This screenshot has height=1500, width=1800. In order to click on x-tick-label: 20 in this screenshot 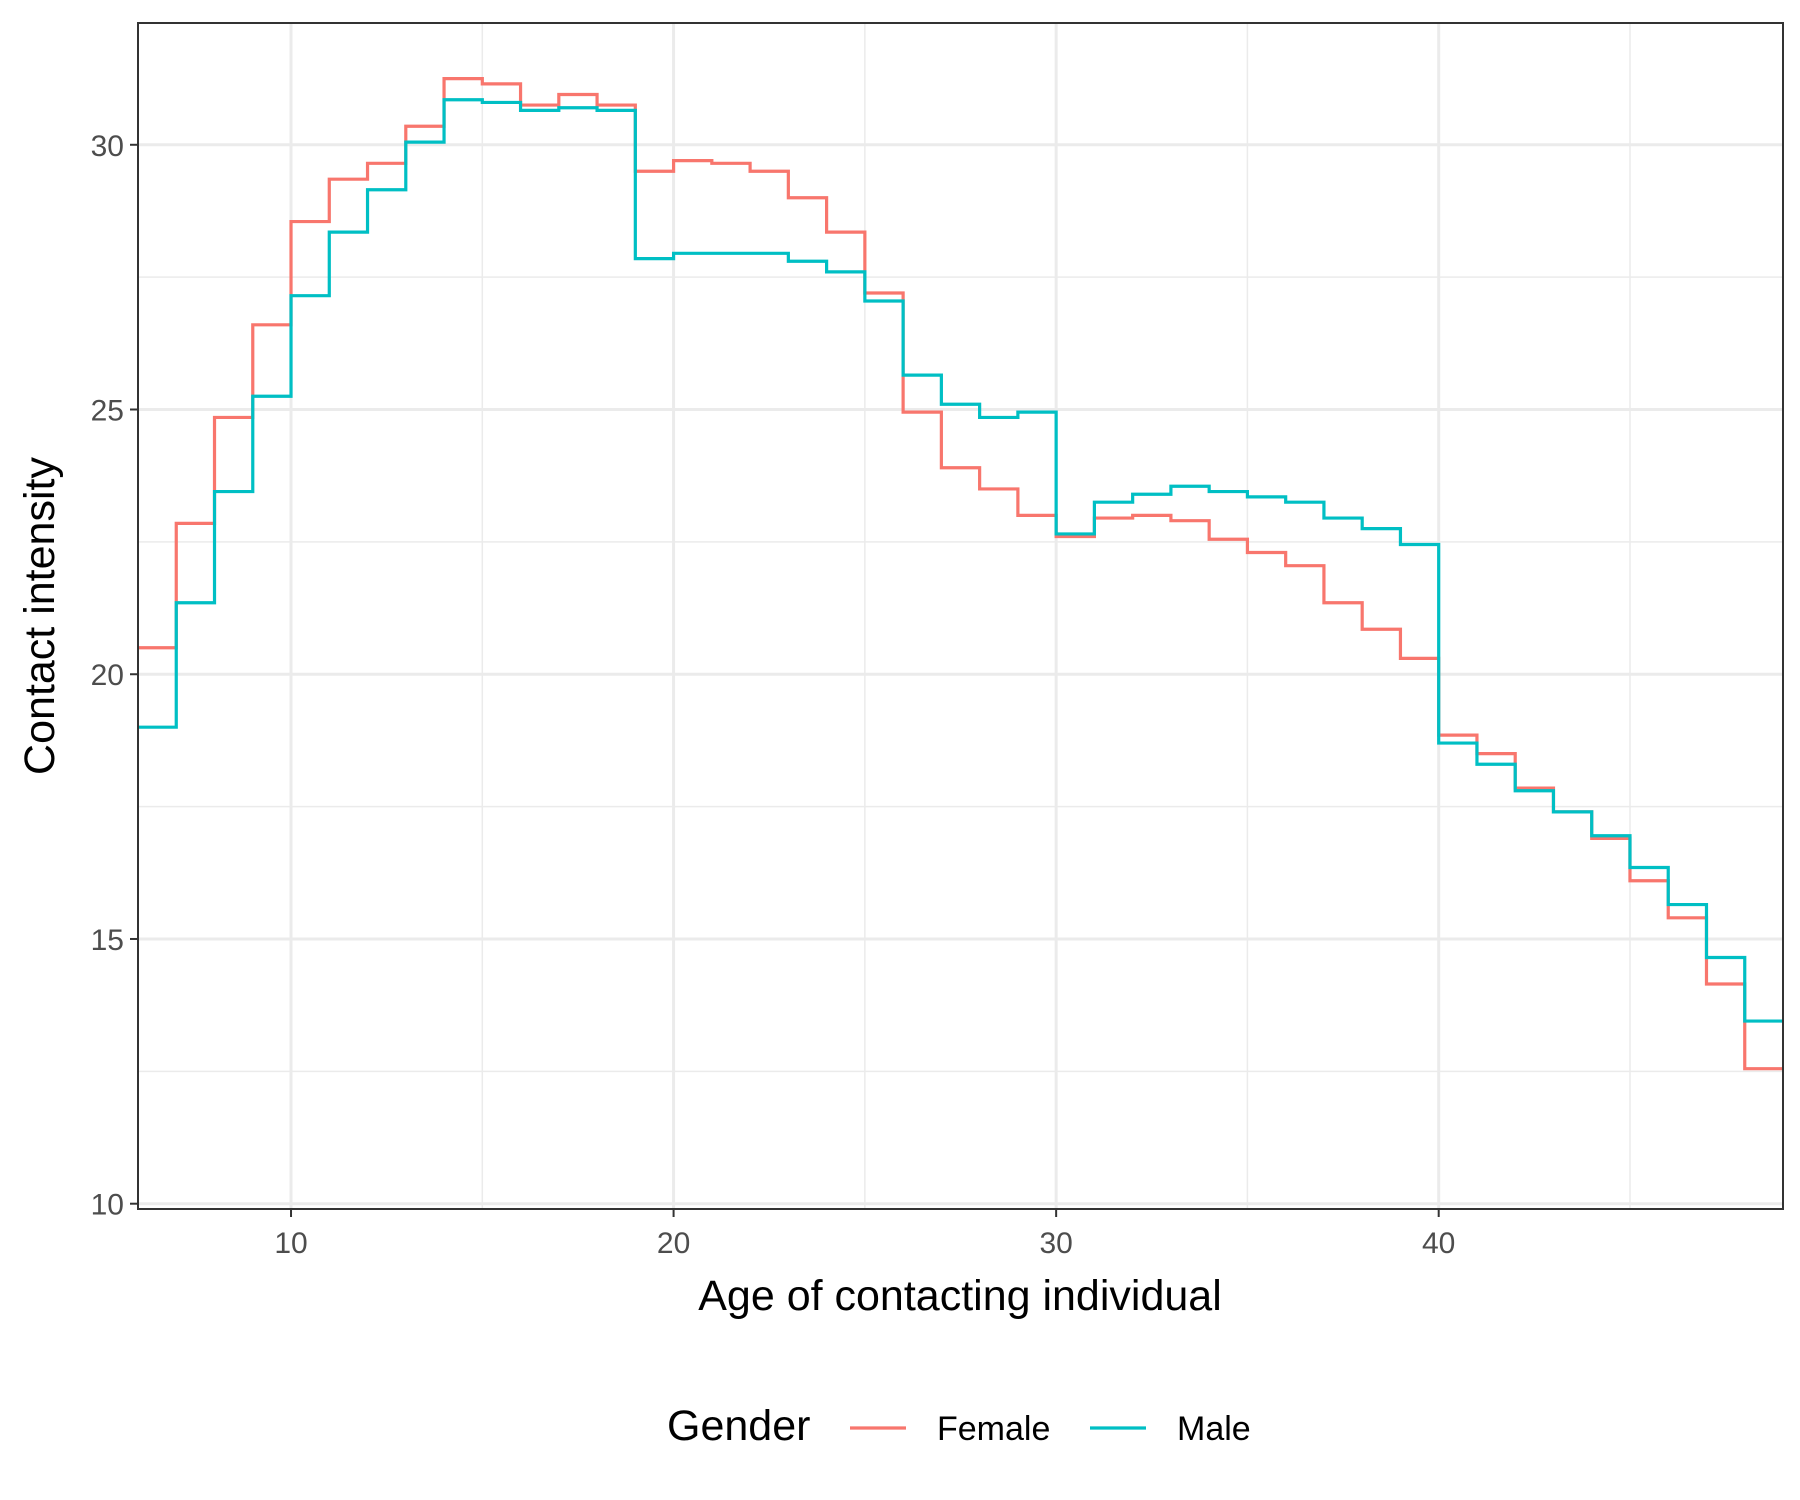, I will do `click(673, 1243)`.